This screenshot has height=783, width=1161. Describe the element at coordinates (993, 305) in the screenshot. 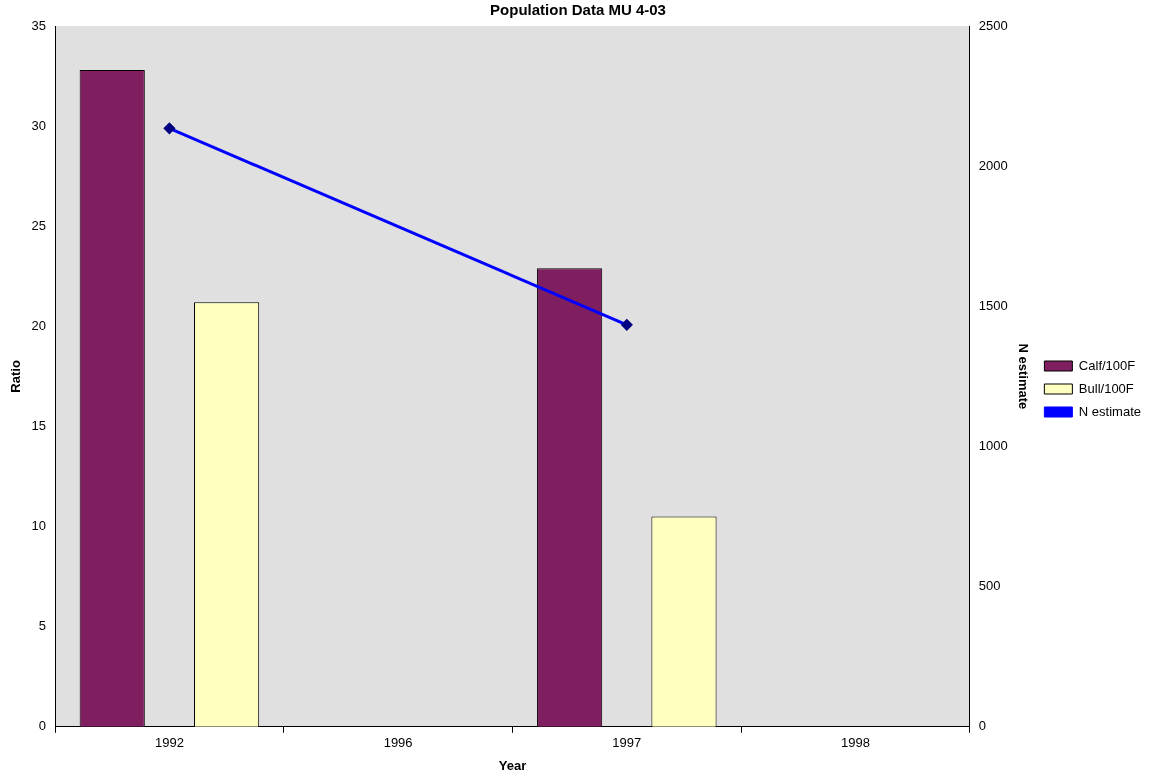

I see `y2-tick-label: 1500` at that location.